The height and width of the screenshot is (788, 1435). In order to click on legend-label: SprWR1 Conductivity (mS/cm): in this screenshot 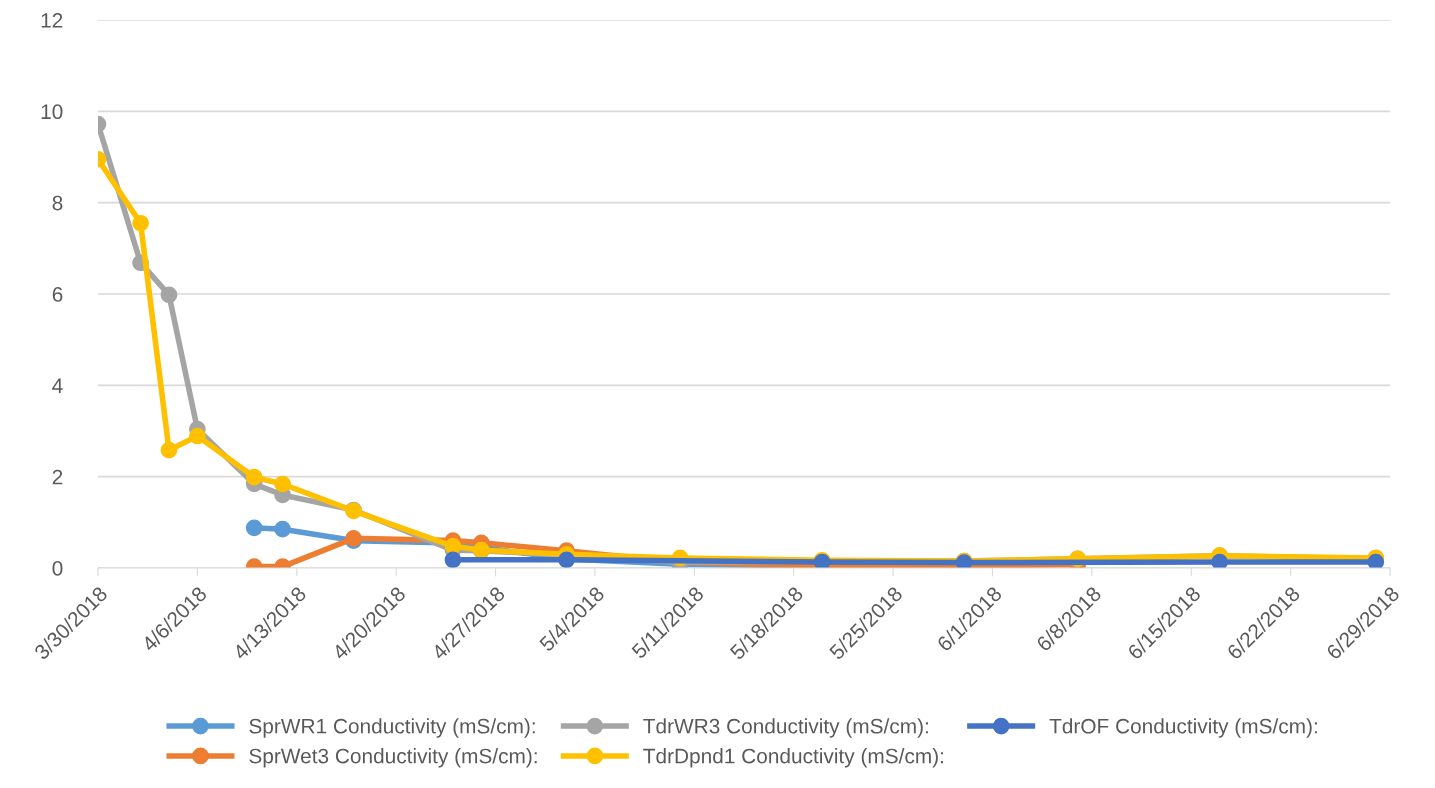, I will do `click(392, 728)`.